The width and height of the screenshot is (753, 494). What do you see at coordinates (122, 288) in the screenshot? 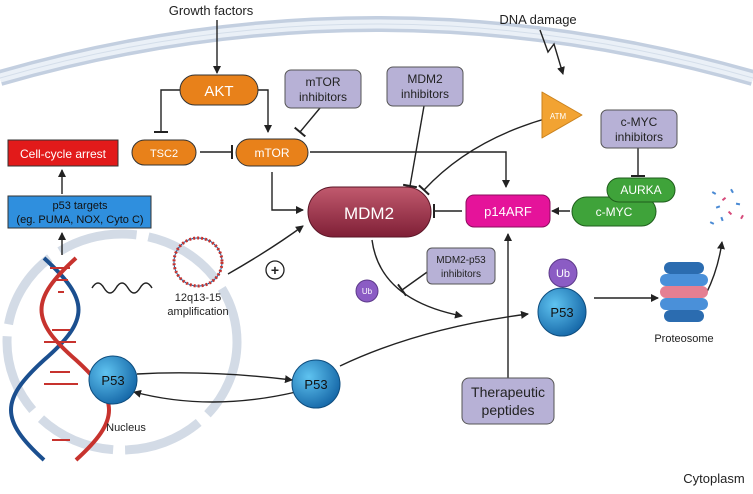
I see `mrna-wave` at bounding box center [122, 288].